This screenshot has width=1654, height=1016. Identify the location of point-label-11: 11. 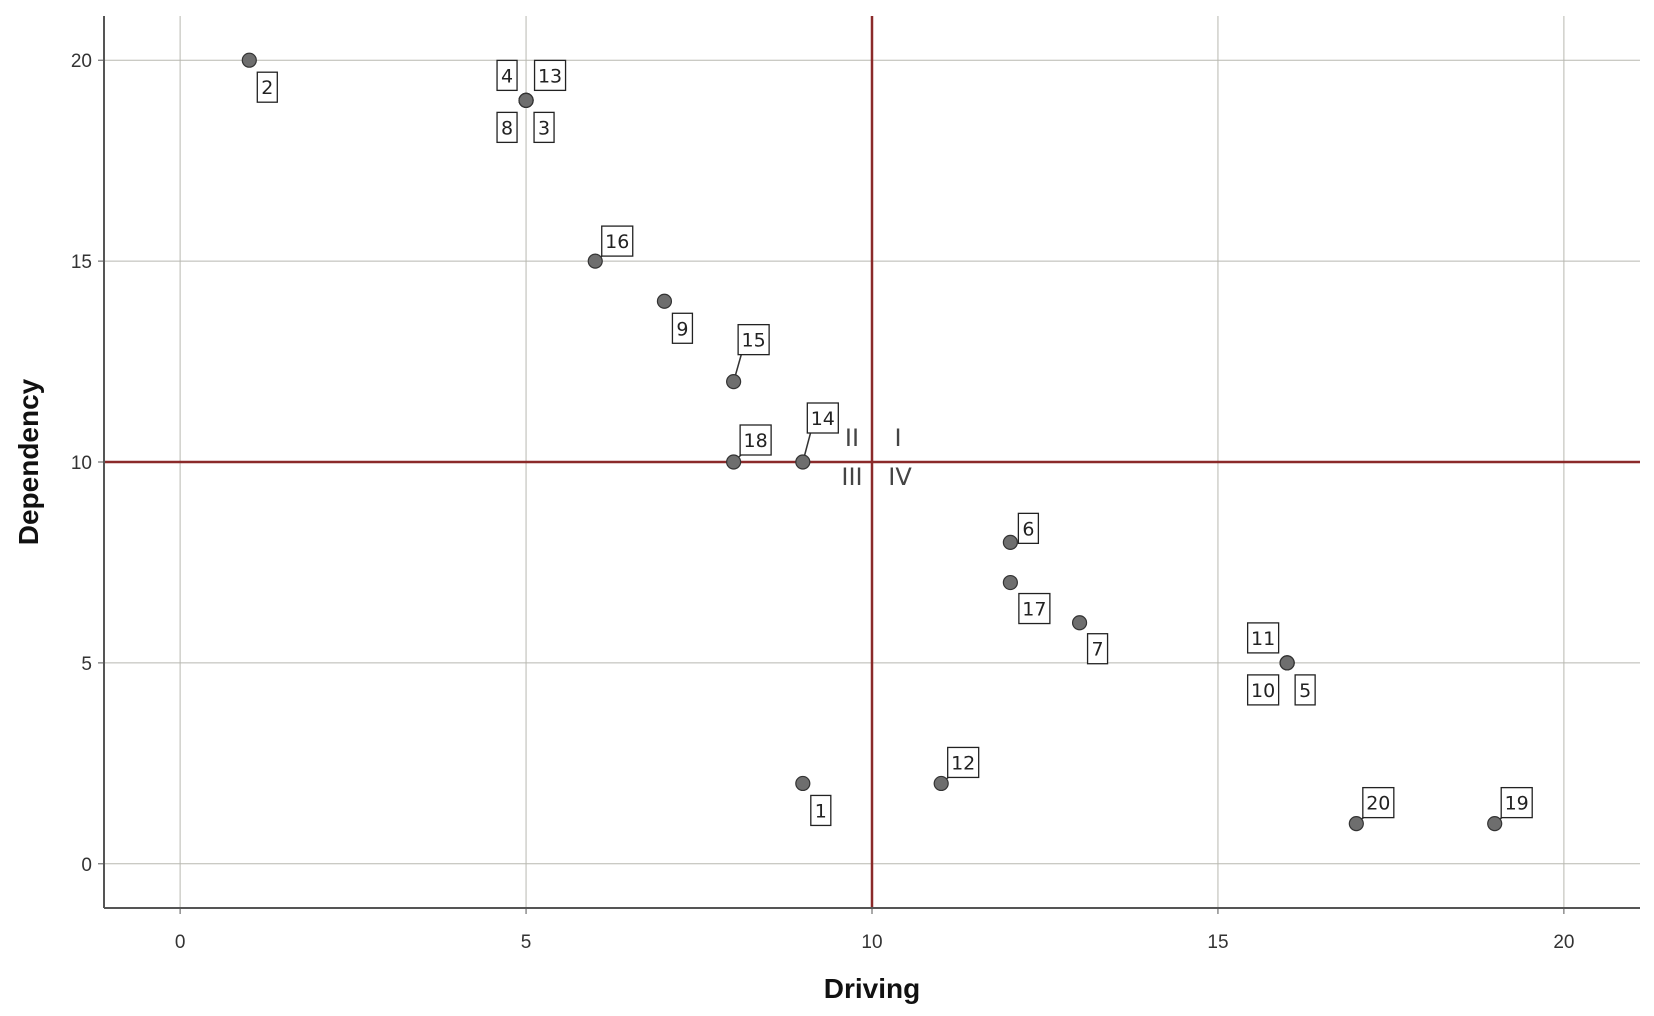
(1263, 639).